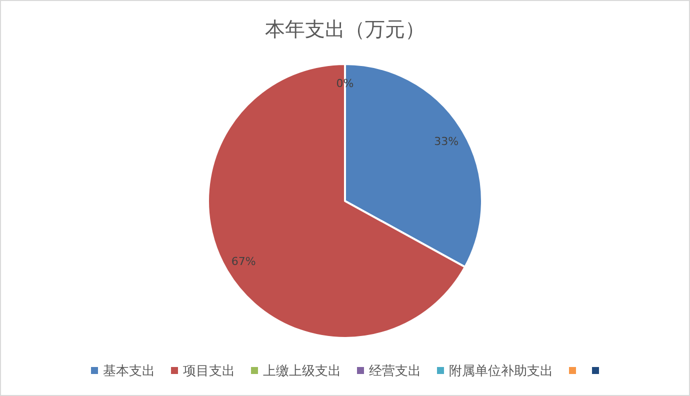 The height and width of the screenshot is (396, 690). Describe the element at coordinates (302, 371) in the screenshot. I see `legend-label: 上缴上级支出` at that location.